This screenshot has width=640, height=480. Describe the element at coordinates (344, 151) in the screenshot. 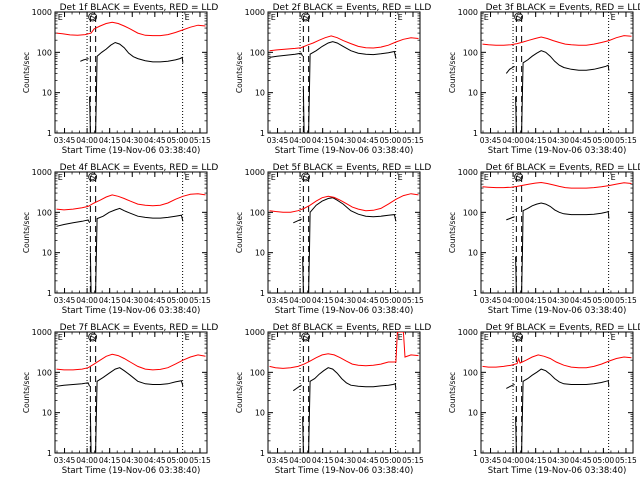

I see `x-axis-label: Start Time (19-Nov-06 03:38:40)` at that location.